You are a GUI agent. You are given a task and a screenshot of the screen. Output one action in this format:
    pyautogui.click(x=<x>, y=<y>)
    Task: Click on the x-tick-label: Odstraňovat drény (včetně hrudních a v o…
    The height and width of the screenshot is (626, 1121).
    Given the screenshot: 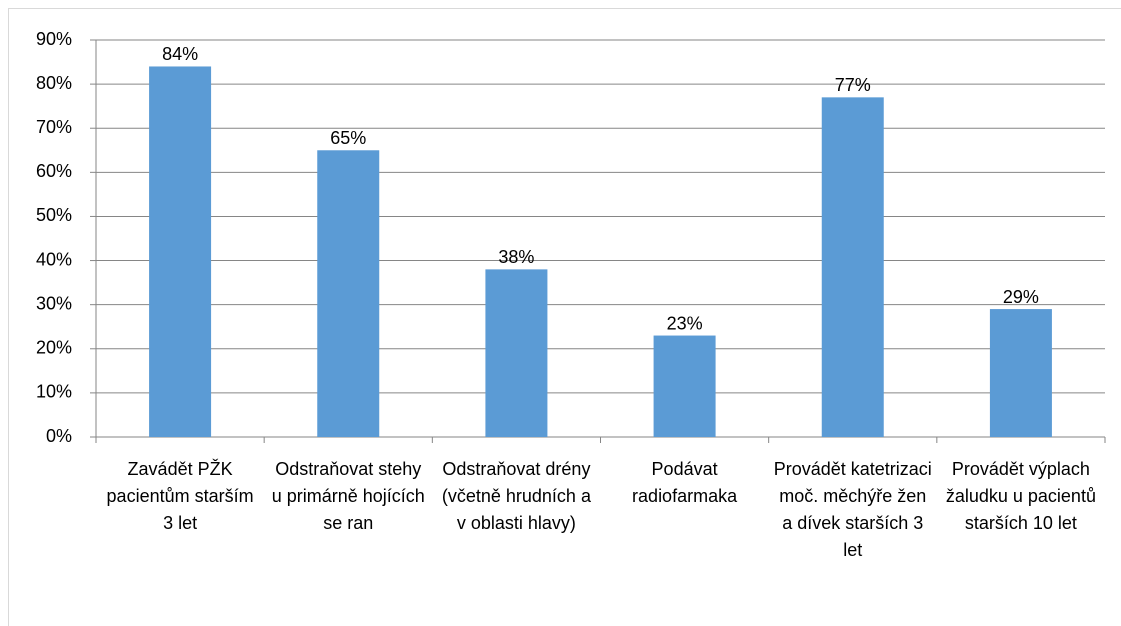 What is the action you would take?
    pyautogui.click(x=516, y=496)
    